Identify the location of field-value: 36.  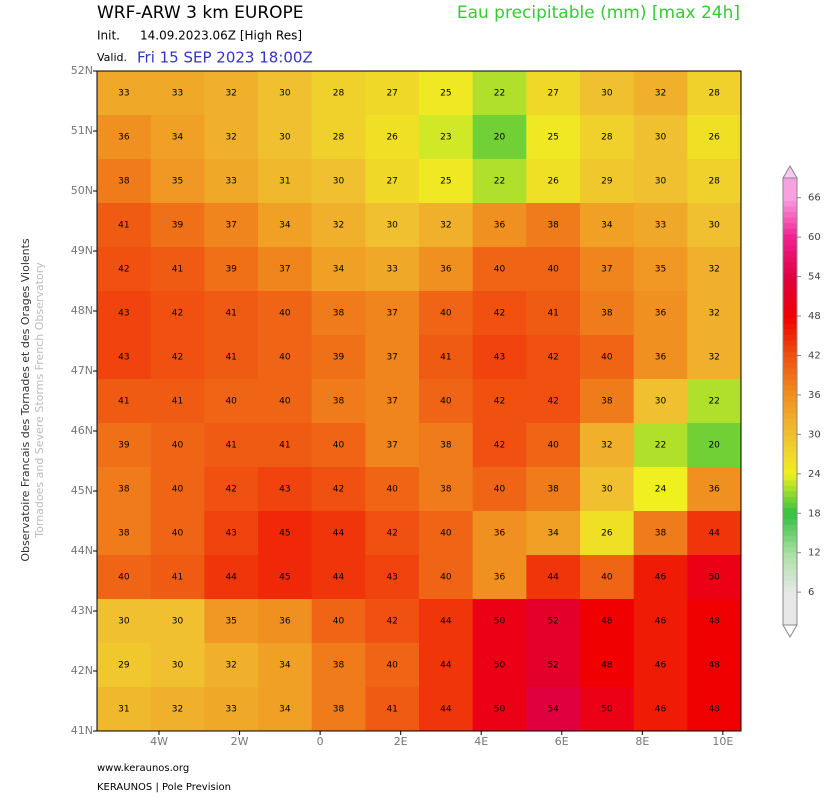
(124, 138).